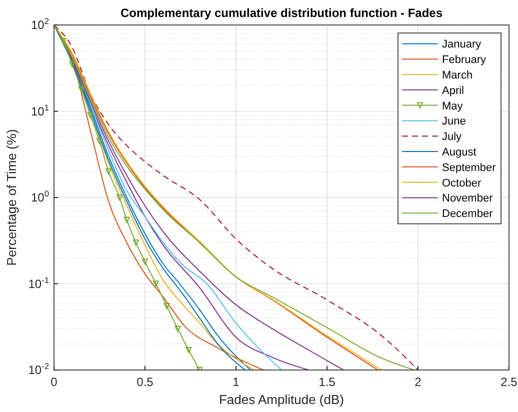  What do you see at coordinates (468, 214) in the screenshot?
I see `legend-label: December` at bounding box center [468, 214].